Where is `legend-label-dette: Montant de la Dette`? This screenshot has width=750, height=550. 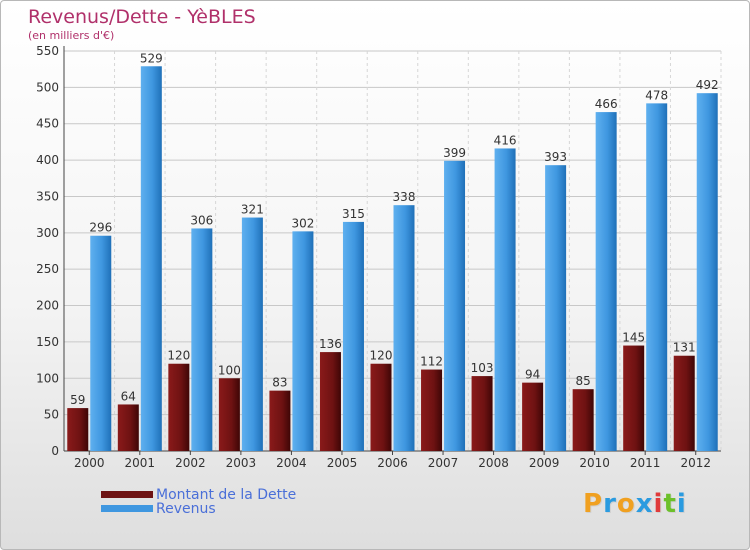 legend-label-dette: Montant de la Dette is located at coordinates (226, 495).